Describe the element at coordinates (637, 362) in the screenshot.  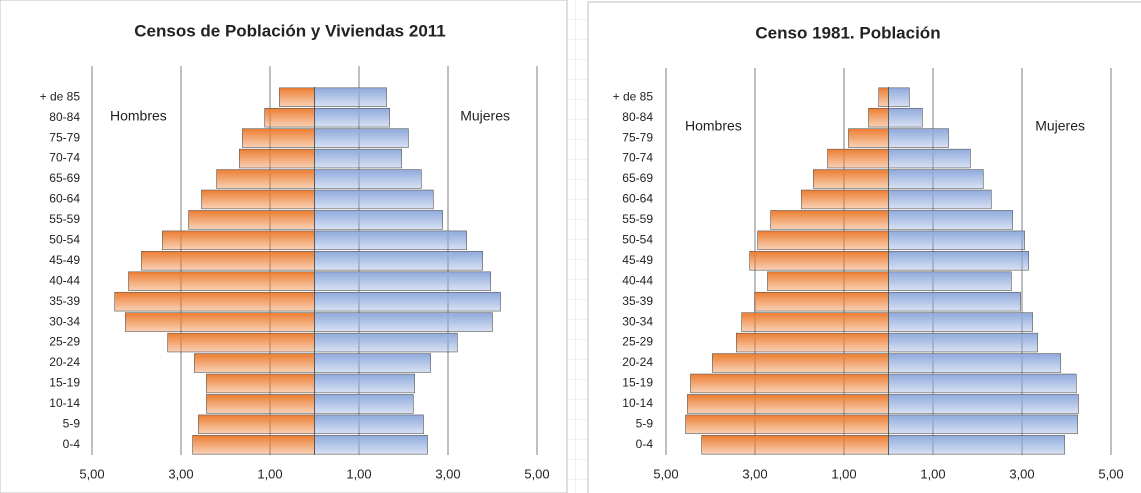
I see `y-tick-label: 20-24` at that location.